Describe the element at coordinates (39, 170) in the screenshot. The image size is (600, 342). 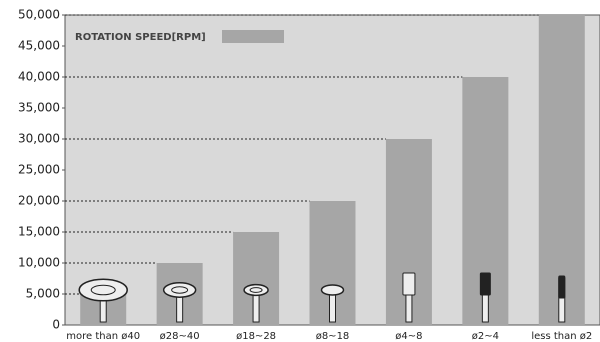
I see `y-tick-label: 25,000` at that location.